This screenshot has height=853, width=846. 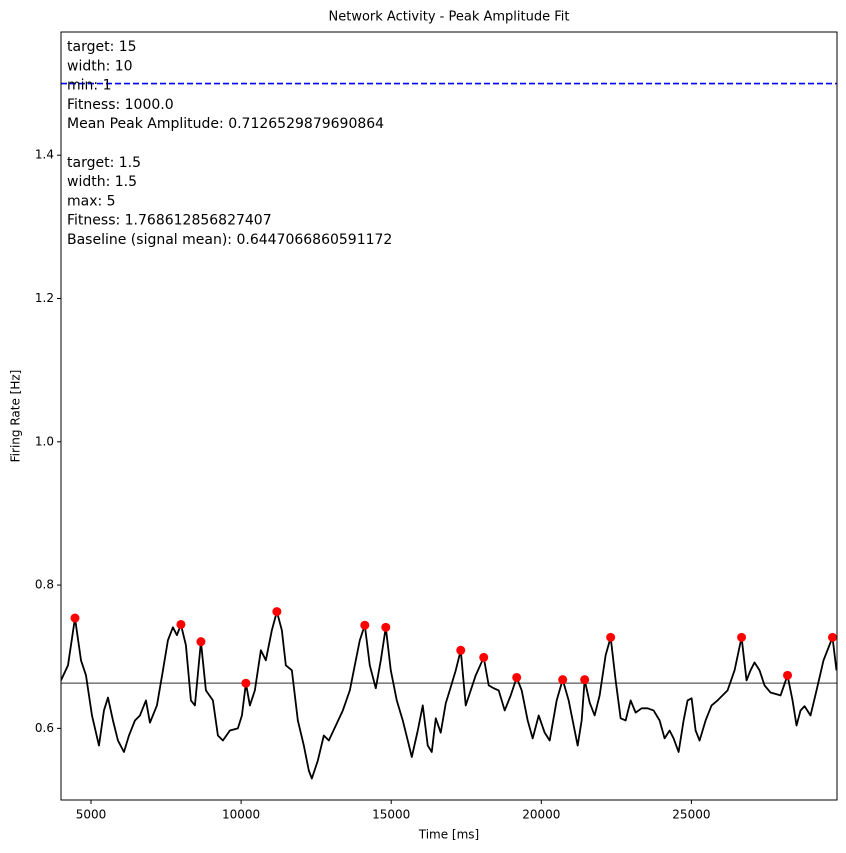 I want to click on annotation-line: Fitness: 1.768612856827407, so click(x=169, y=221).